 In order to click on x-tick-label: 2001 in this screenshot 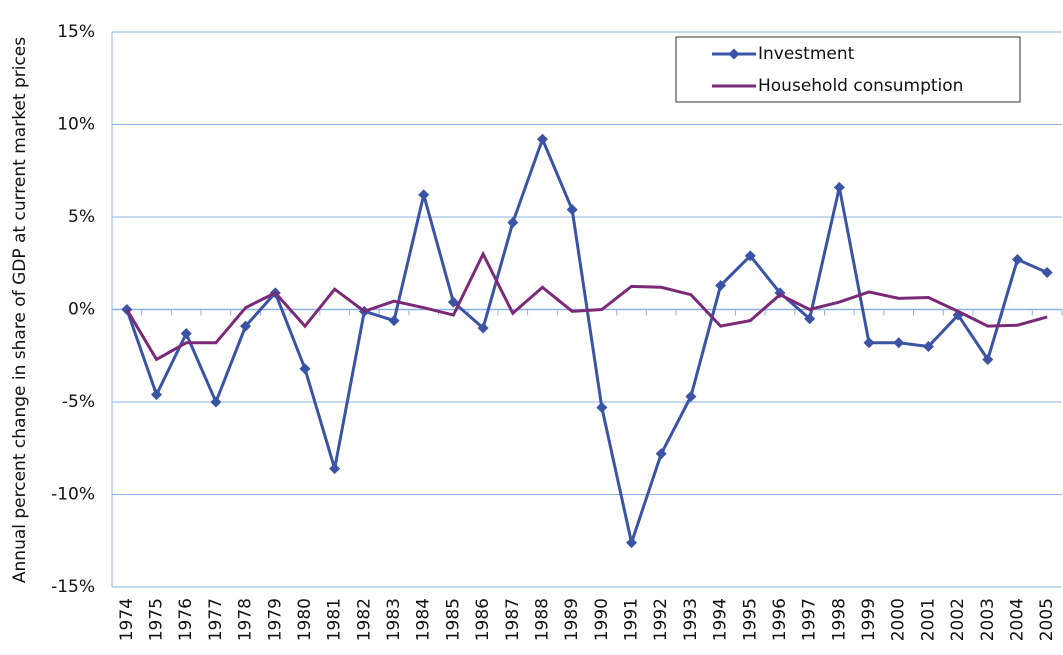, I will do `click(928, 619)`.